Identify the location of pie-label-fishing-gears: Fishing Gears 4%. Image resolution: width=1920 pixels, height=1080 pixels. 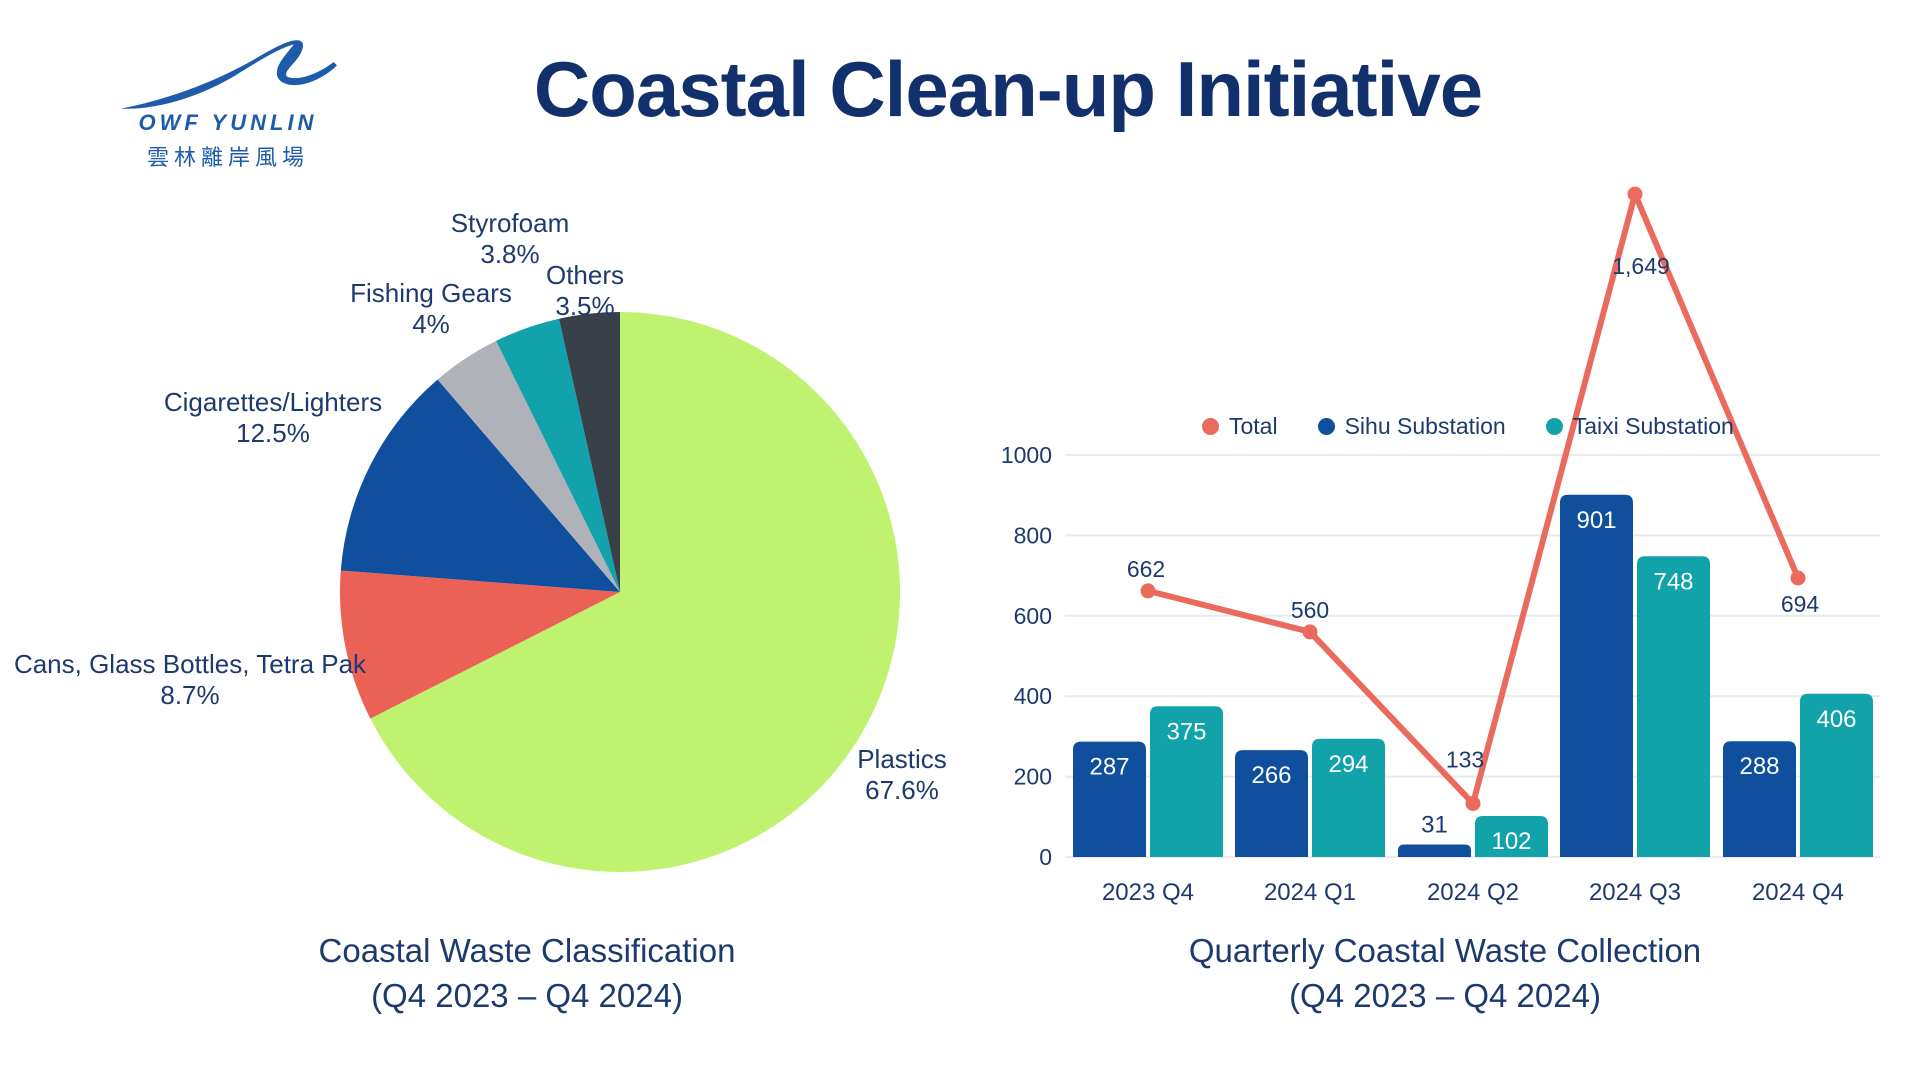
(431, 308).